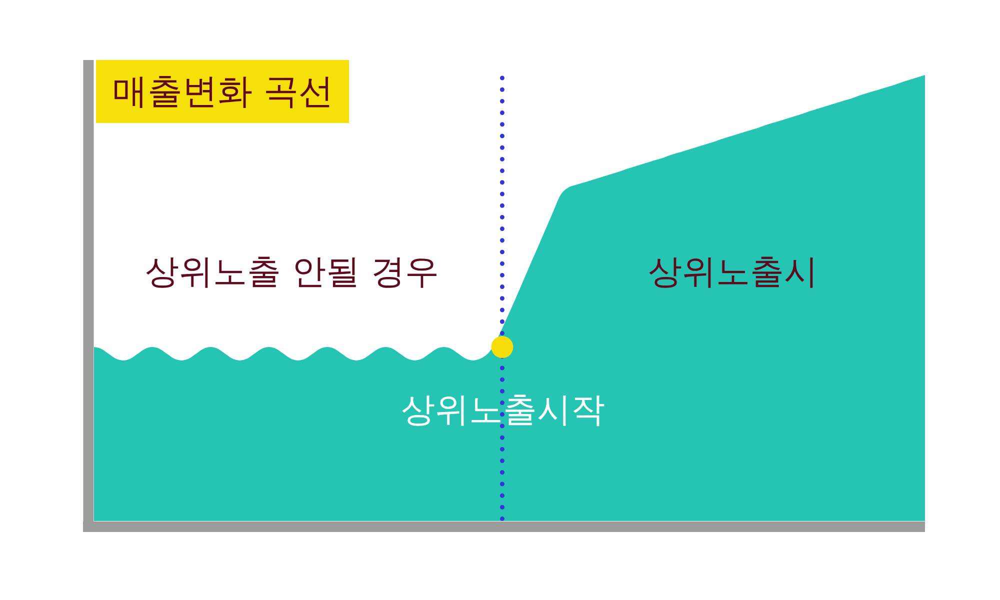 This screenshot has width=1000, height=600. Describe the element at coordinates (223, 92) in the screenshot. I see `chart-title: 매출변화 곡선` at that location.